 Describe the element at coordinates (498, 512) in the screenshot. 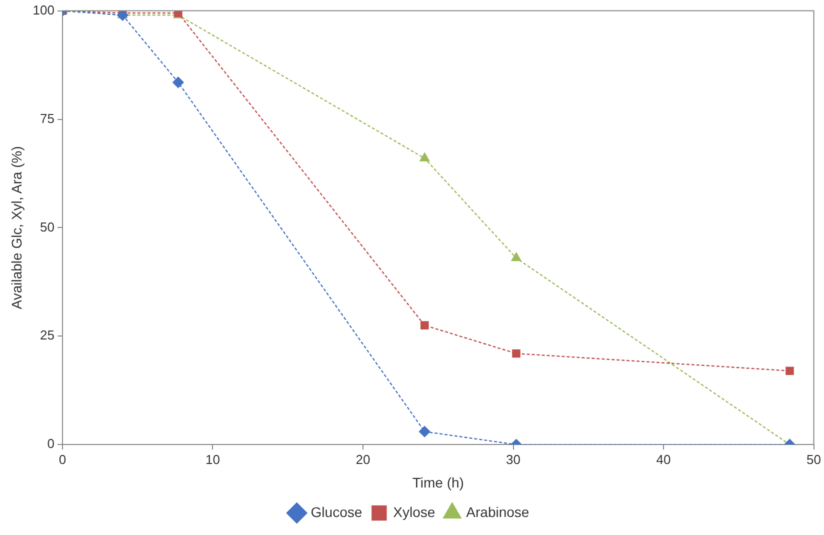

I see `legend-label: Arabinose` at that location.